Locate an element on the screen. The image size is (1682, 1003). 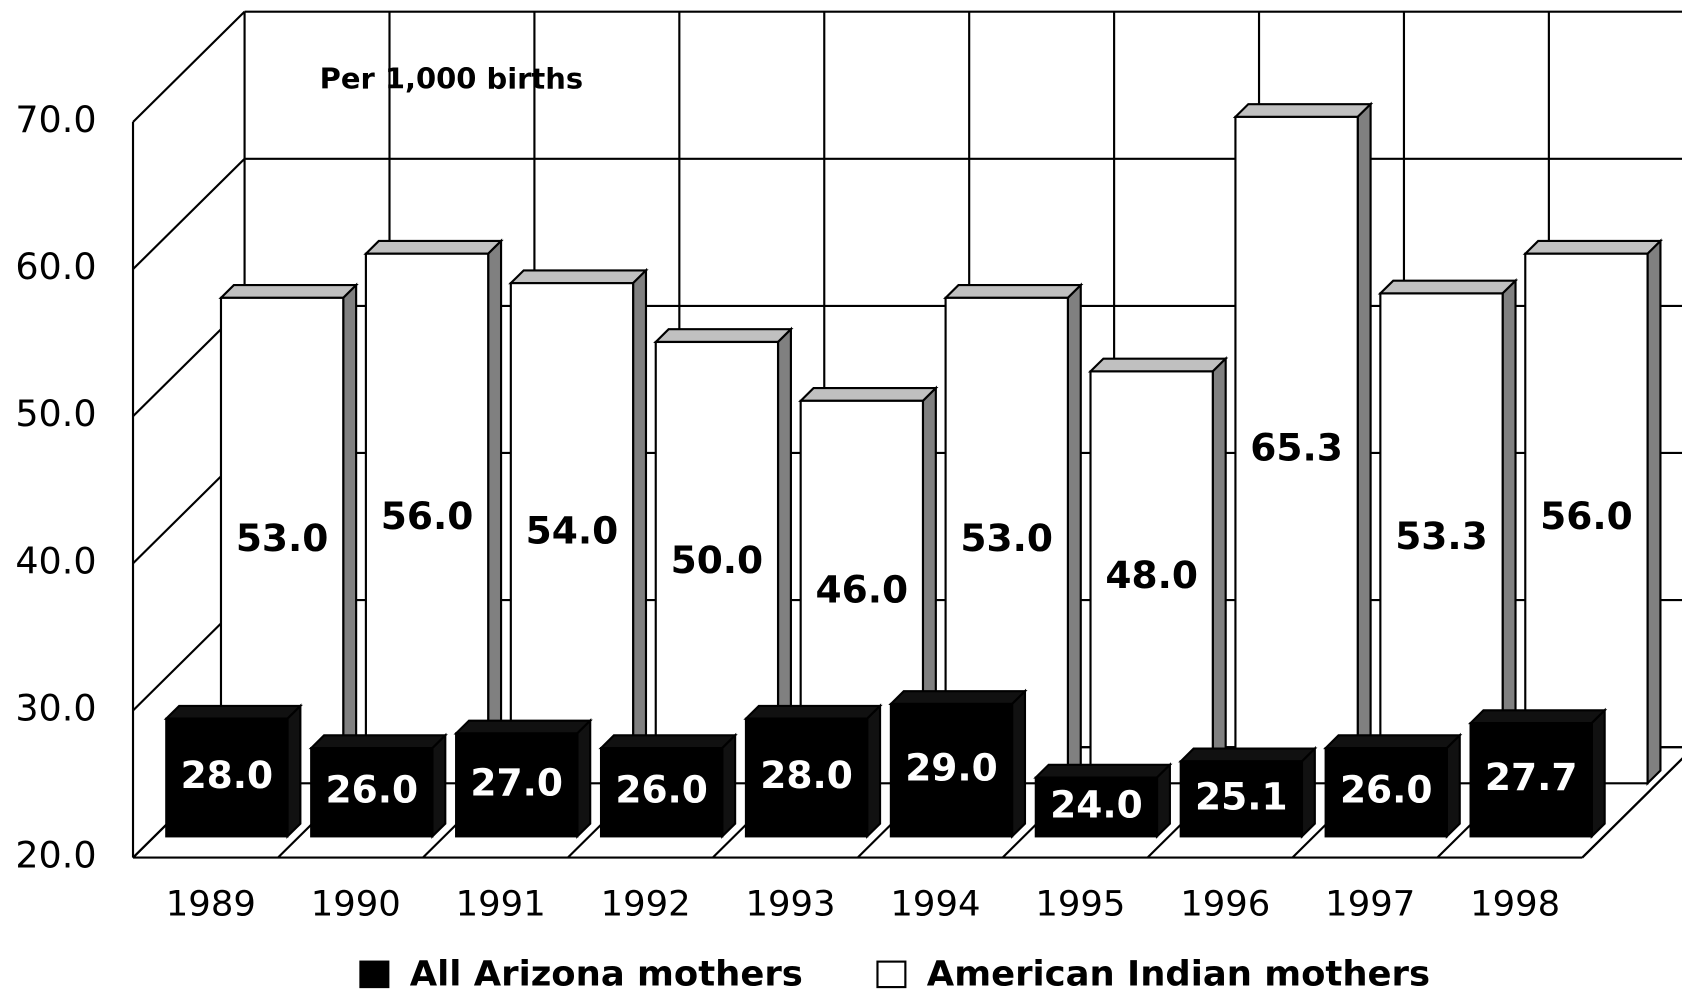
x-tick-label: 1993 is located at coordinates (790, 903).